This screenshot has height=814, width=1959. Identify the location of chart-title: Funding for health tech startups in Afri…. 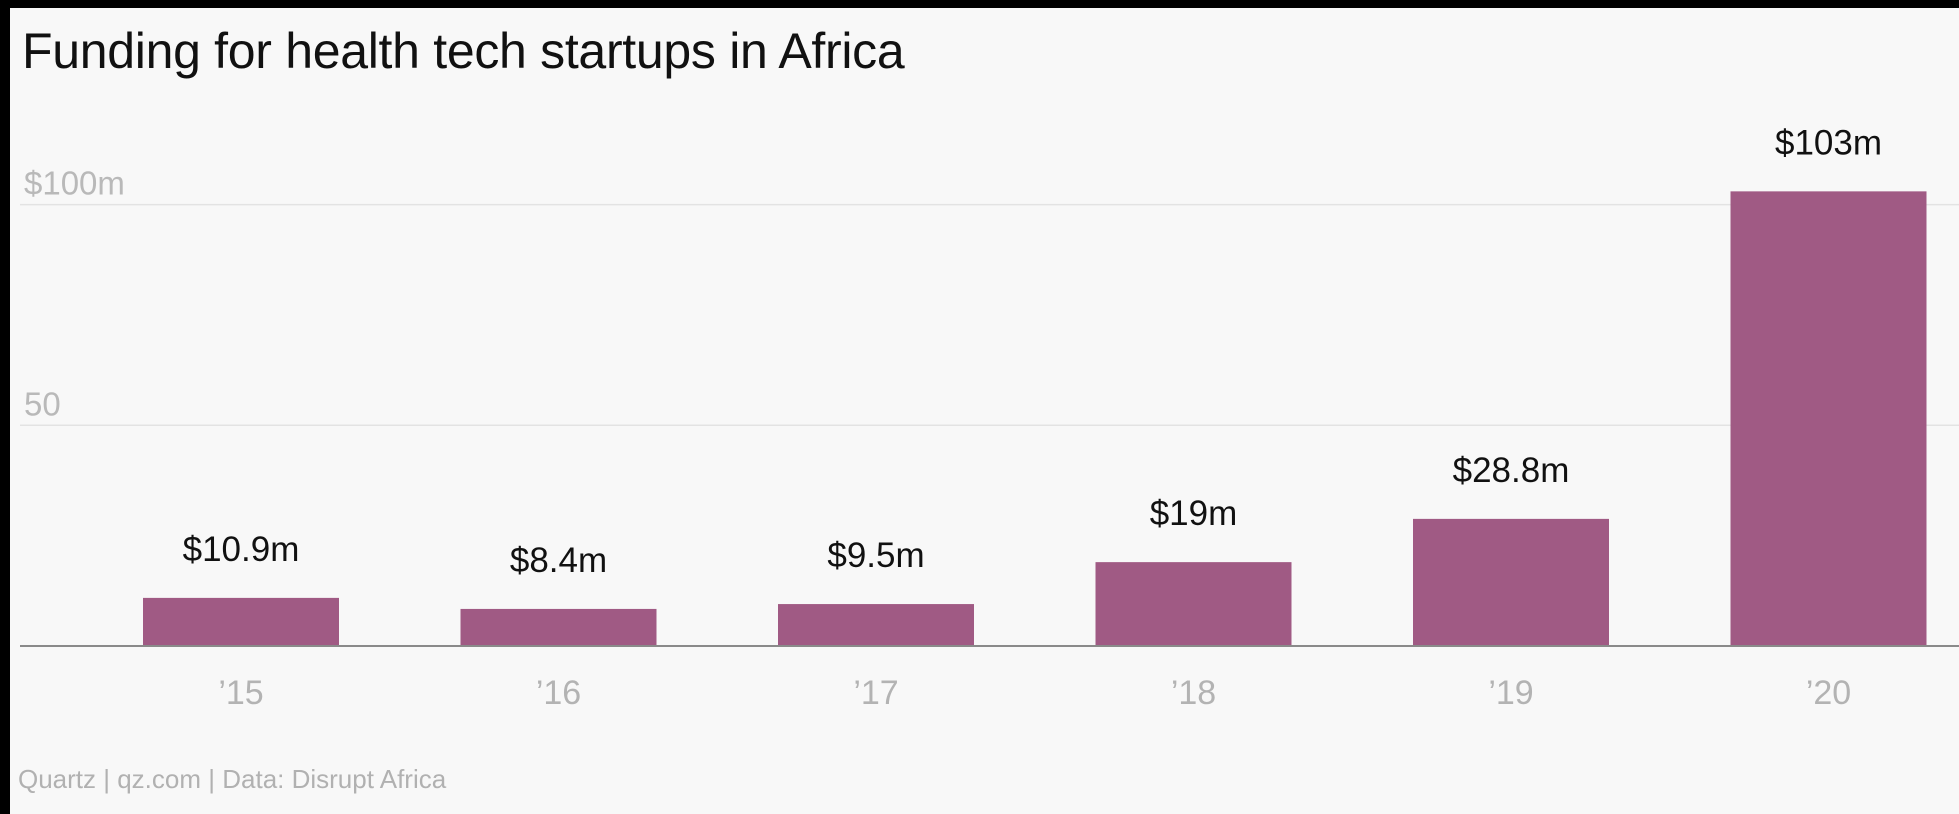
(463, 51).